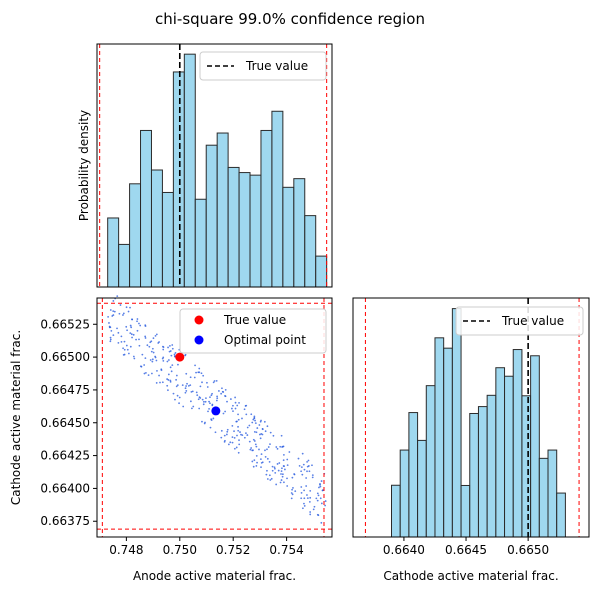 Image resolution: width=598 pixels, height=593 pixels. I want to click on figure-title: chi-square 99.0% confidence region, so click(290, 19).